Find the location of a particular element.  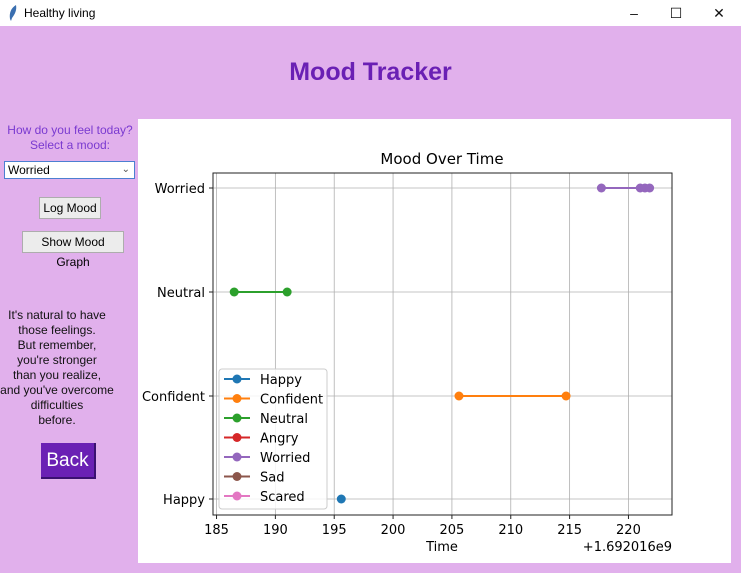

back-button: Back is located at coordinates (68, 461).